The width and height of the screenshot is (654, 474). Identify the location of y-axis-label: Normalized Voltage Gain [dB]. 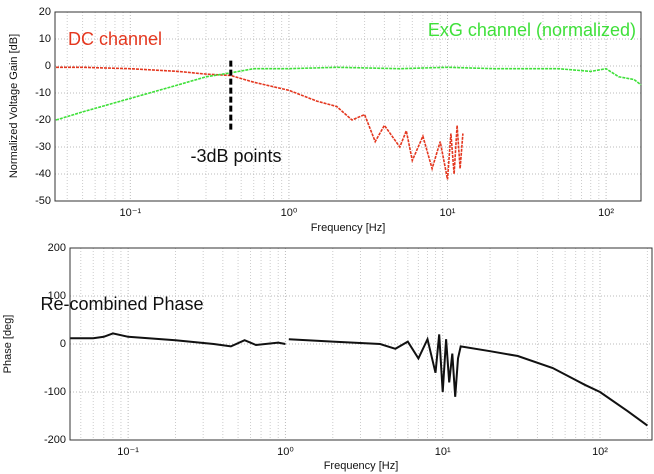
(14, 106).